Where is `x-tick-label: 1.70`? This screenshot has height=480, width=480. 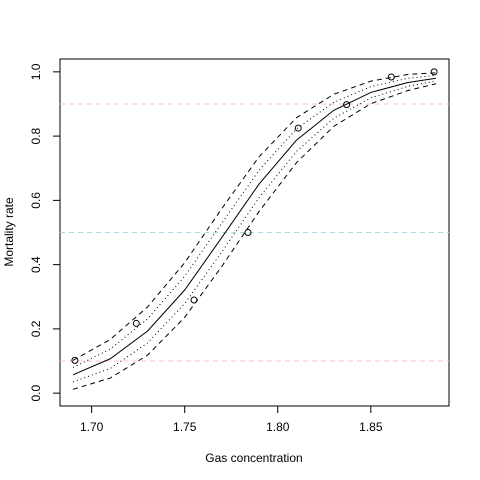 x-tick-label: 1.70 is located at coordinates (92, 427).